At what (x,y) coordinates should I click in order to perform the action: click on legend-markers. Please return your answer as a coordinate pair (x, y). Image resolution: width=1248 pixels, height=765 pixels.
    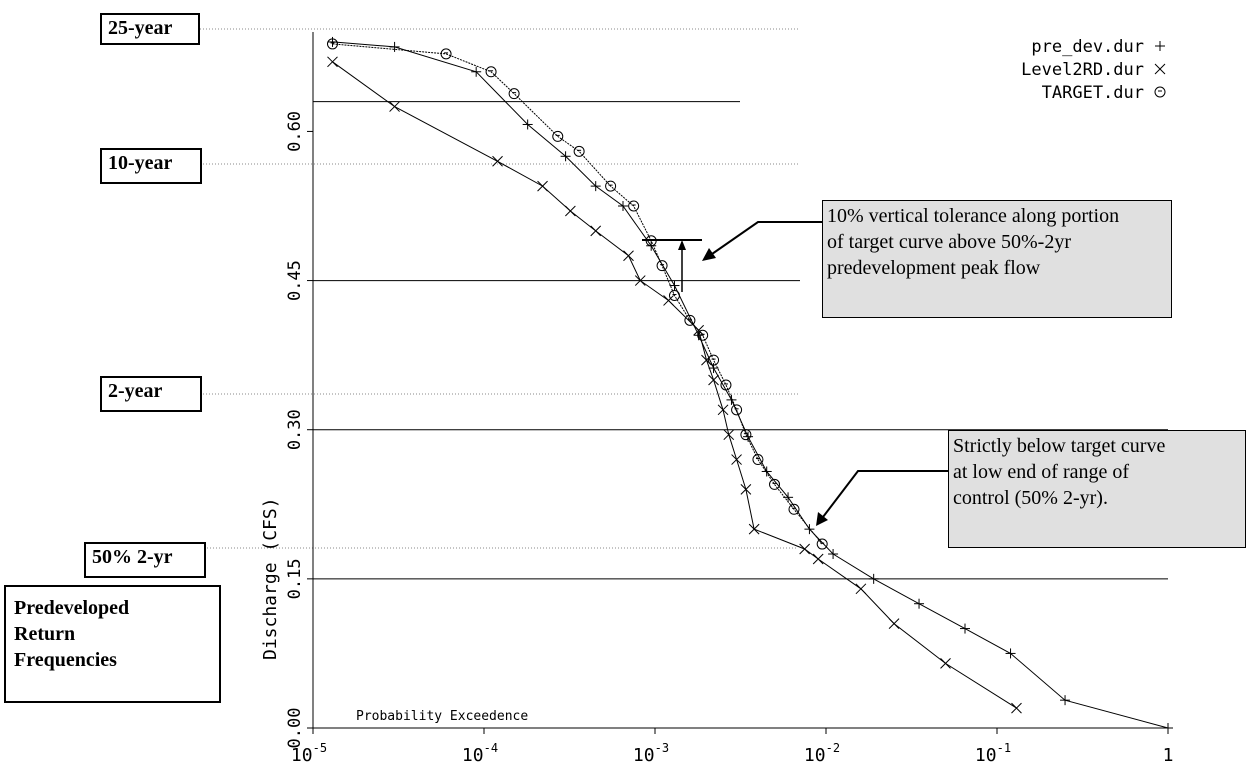
    Looking at the image, I should click on (1160, 69).